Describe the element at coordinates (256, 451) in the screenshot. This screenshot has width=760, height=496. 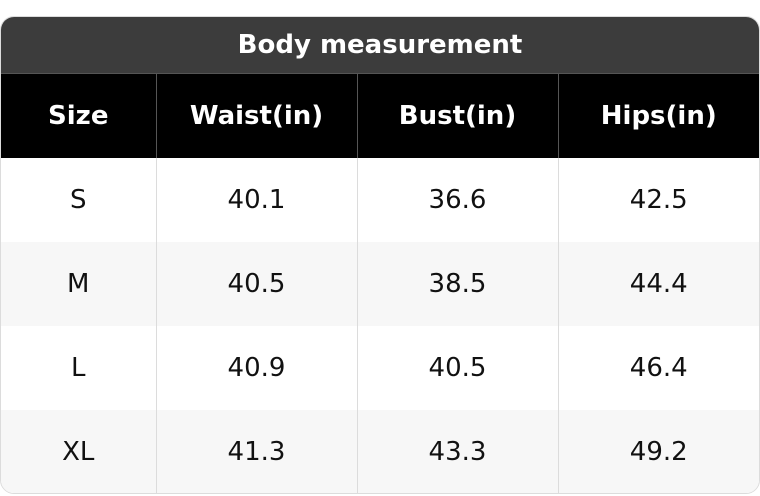
I see `measurement-cell: 41.3` at that location.